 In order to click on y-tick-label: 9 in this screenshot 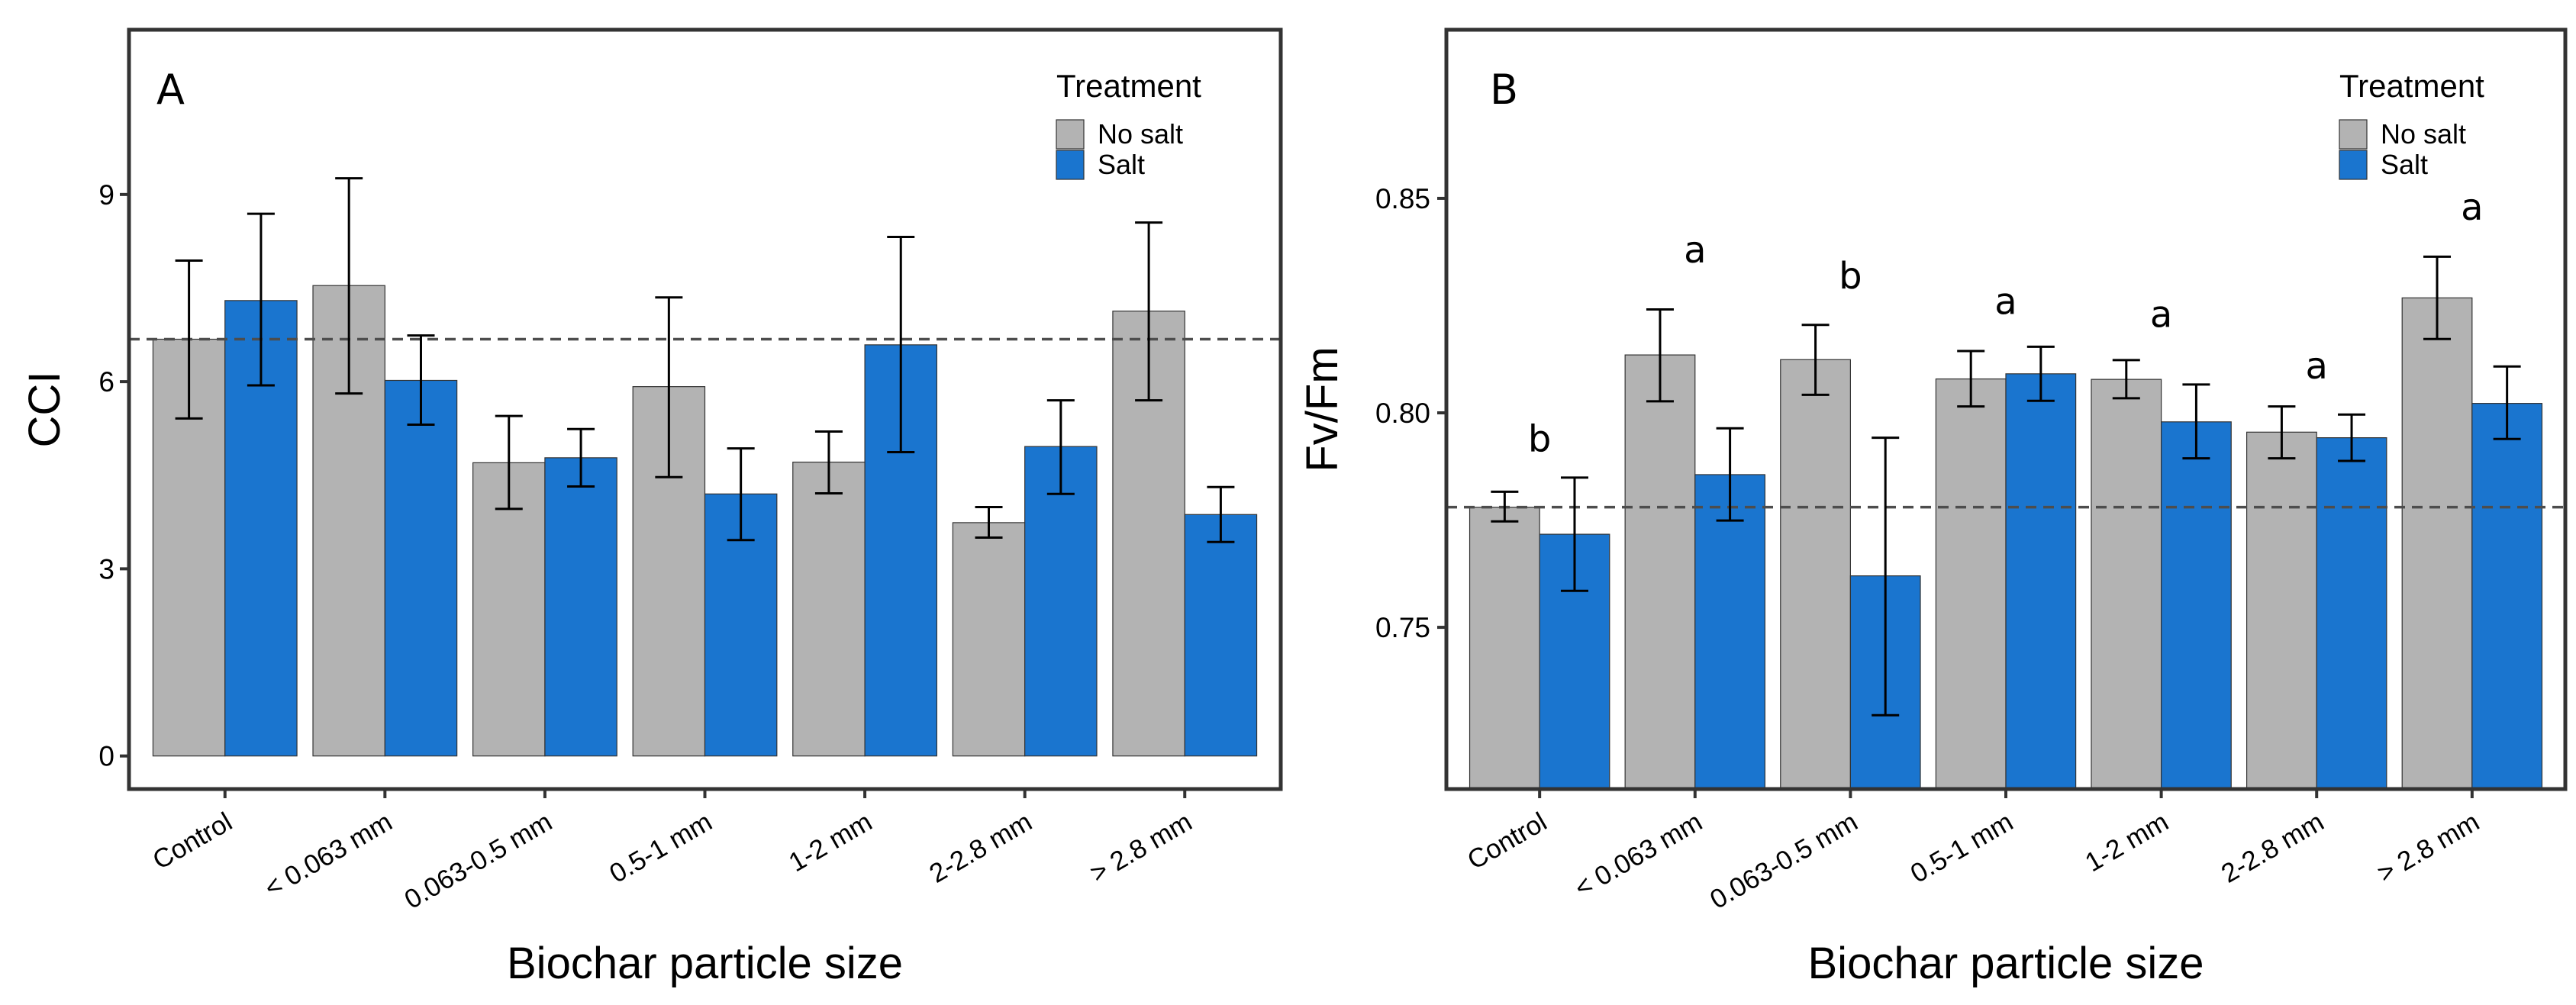, I will do `click(106, 195)`.